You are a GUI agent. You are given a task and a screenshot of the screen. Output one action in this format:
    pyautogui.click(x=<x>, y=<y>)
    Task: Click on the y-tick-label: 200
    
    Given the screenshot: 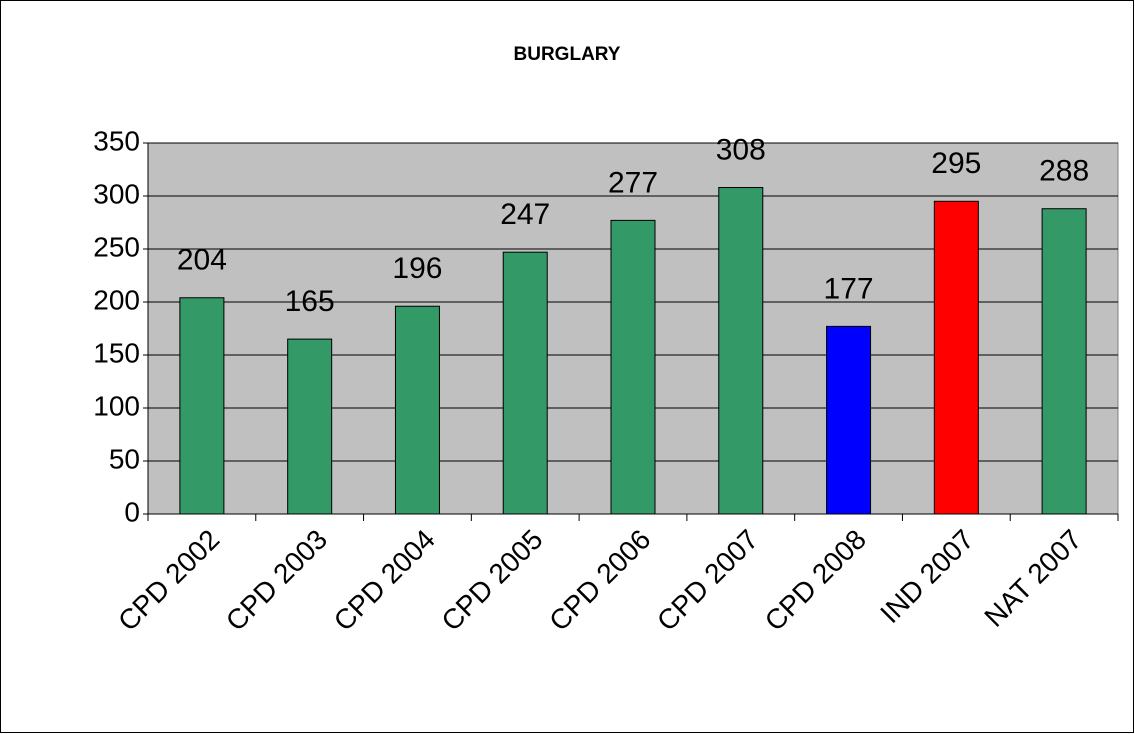 What is the action you would take?
    pyautogui.click(x=116, y=299)
    